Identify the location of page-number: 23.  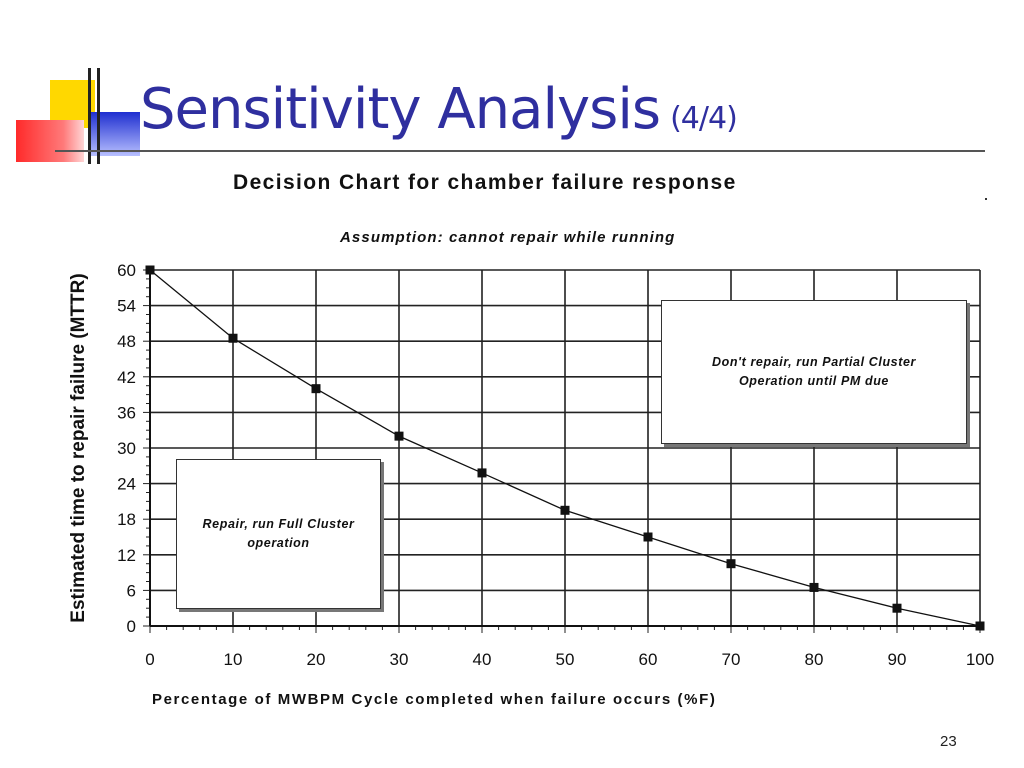
(948, 741).